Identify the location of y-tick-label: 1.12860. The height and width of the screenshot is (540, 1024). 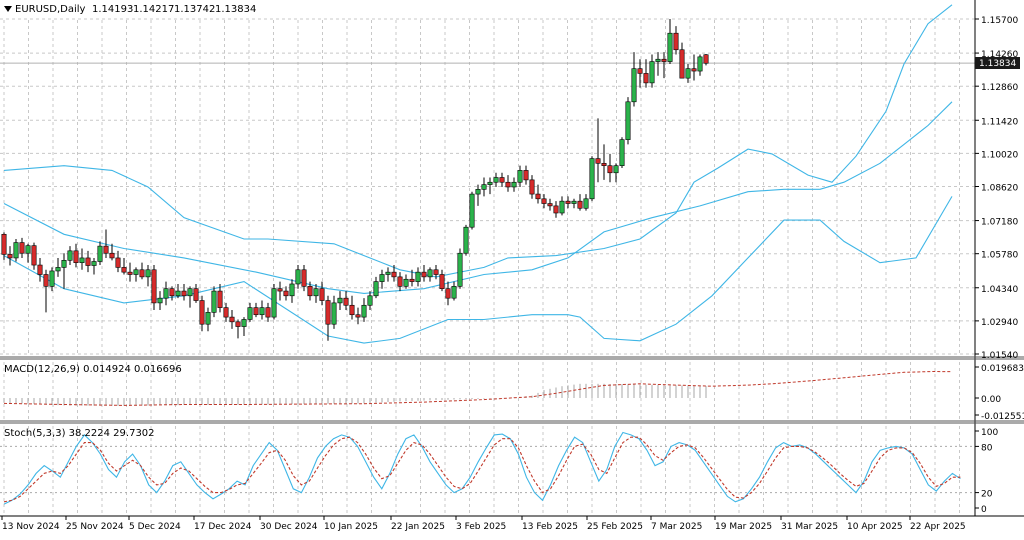
(999, 88).